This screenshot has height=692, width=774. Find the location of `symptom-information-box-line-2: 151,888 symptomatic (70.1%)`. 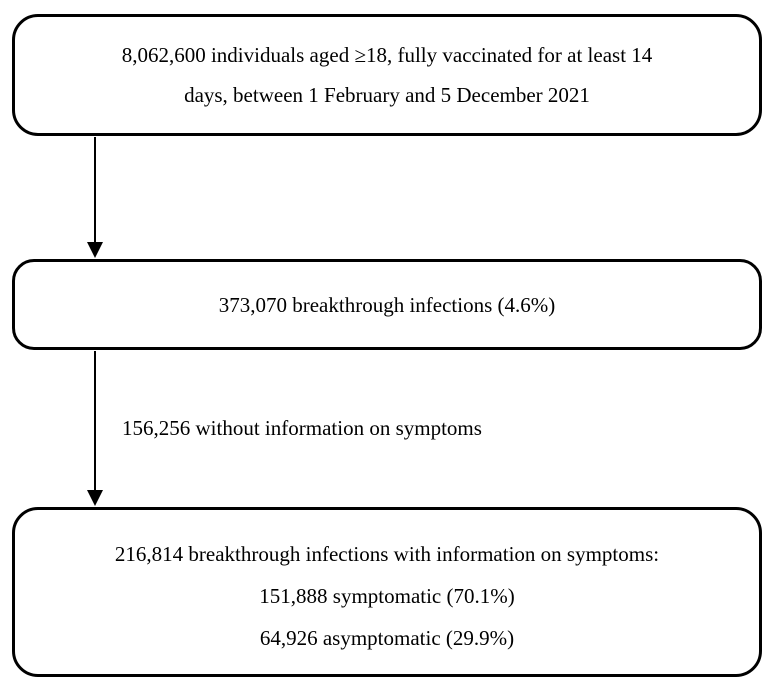

symptom-information-box-line-2: 151,888 symptomatic (70.1%) is located at coordinates (387, 596).